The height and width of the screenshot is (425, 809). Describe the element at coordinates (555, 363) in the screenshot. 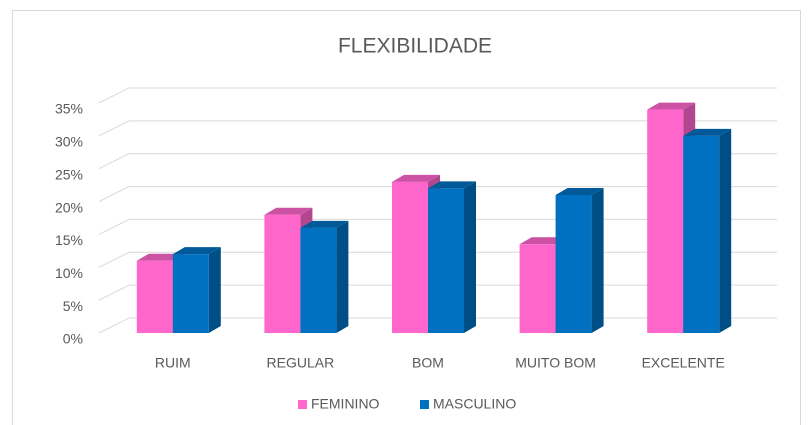

I see `x-tick-label: MUITO BOM` at that location.